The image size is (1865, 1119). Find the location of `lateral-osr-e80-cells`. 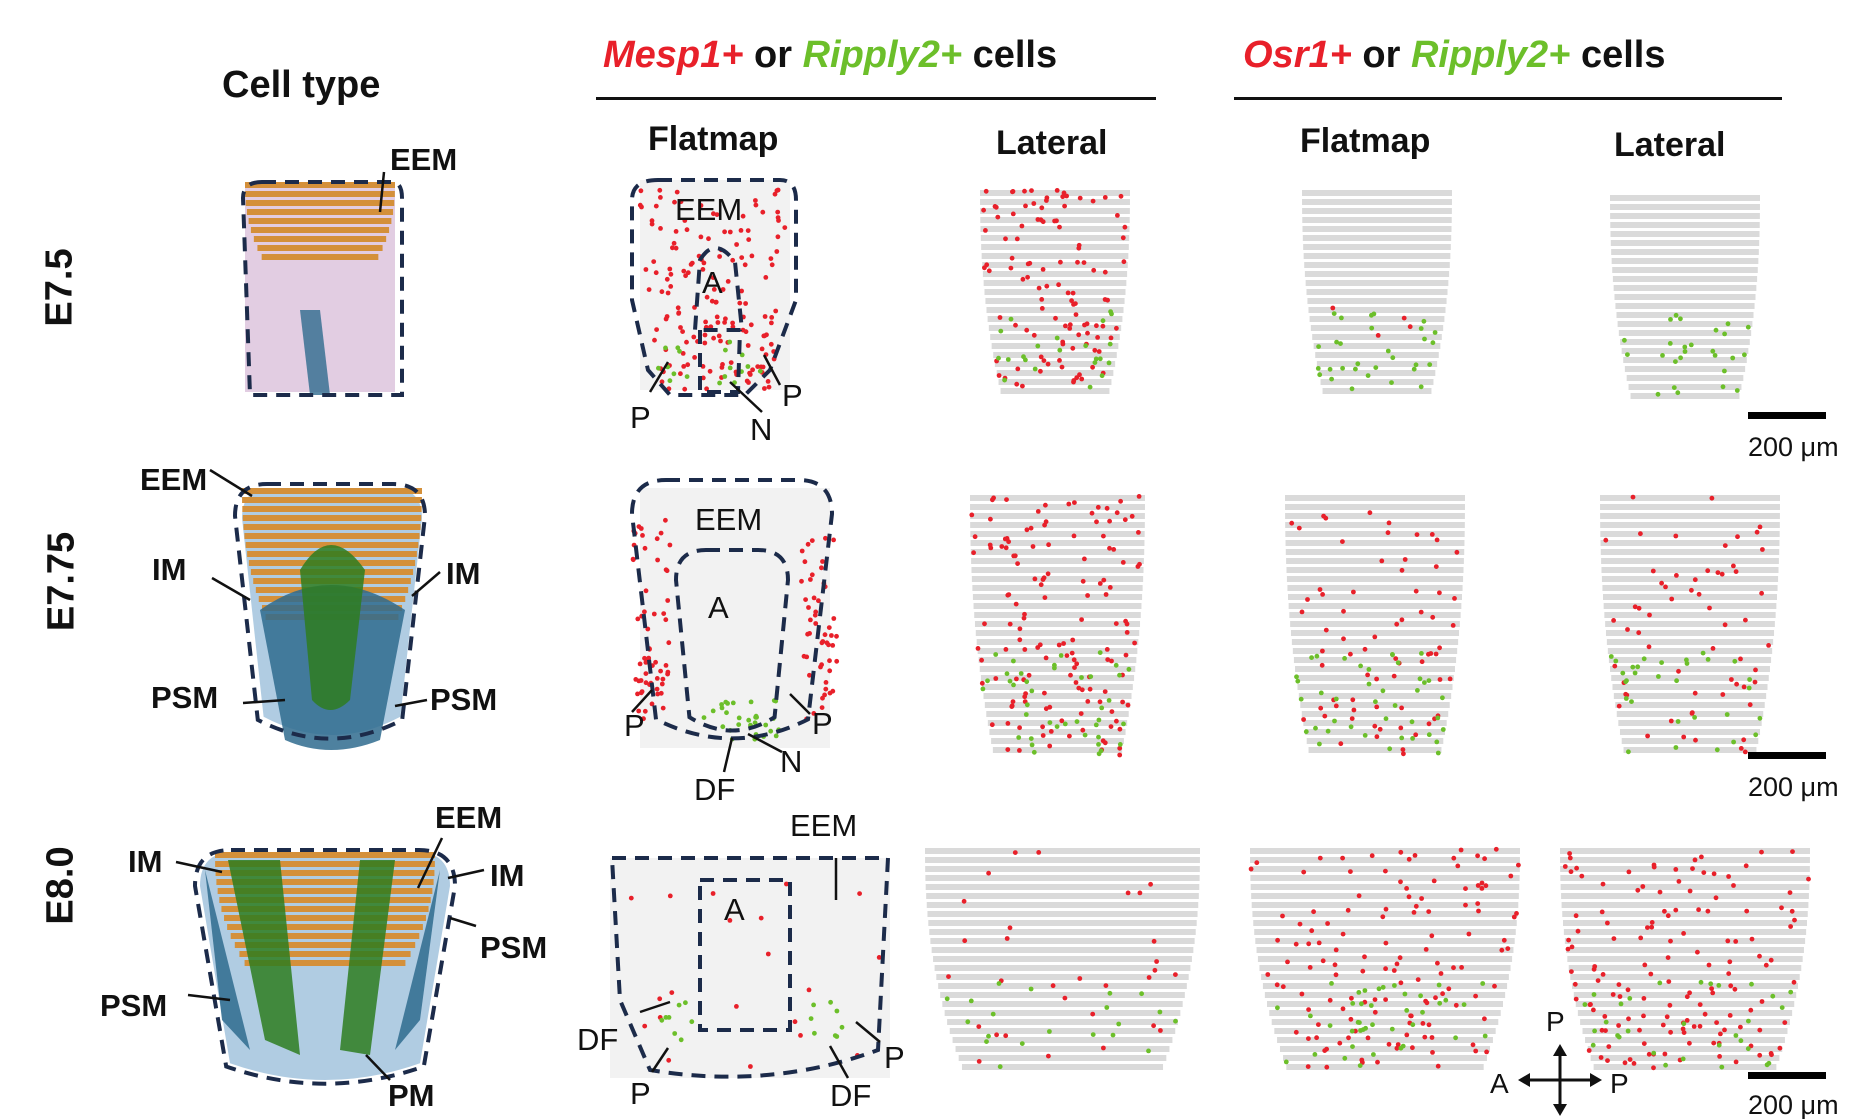

lateral-osr-e80-cells is located at coordinates (1685, 959).